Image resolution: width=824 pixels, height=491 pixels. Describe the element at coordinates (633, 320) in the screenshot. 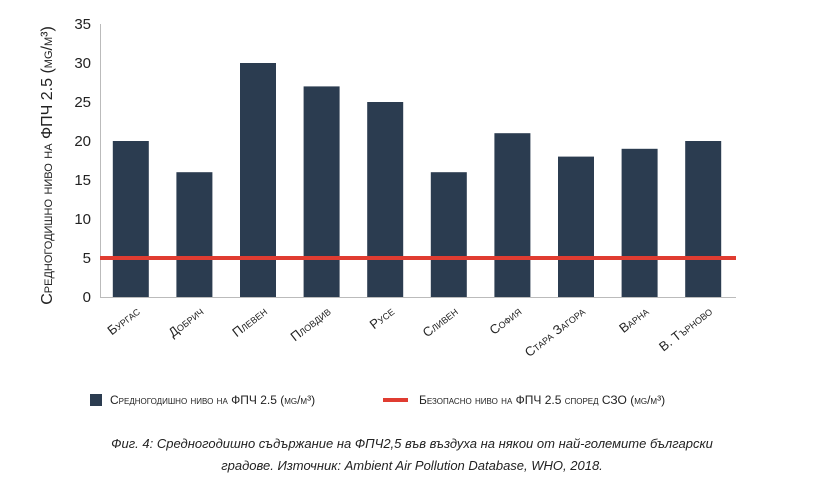

I see `x-tick-label: Варна` at that location.